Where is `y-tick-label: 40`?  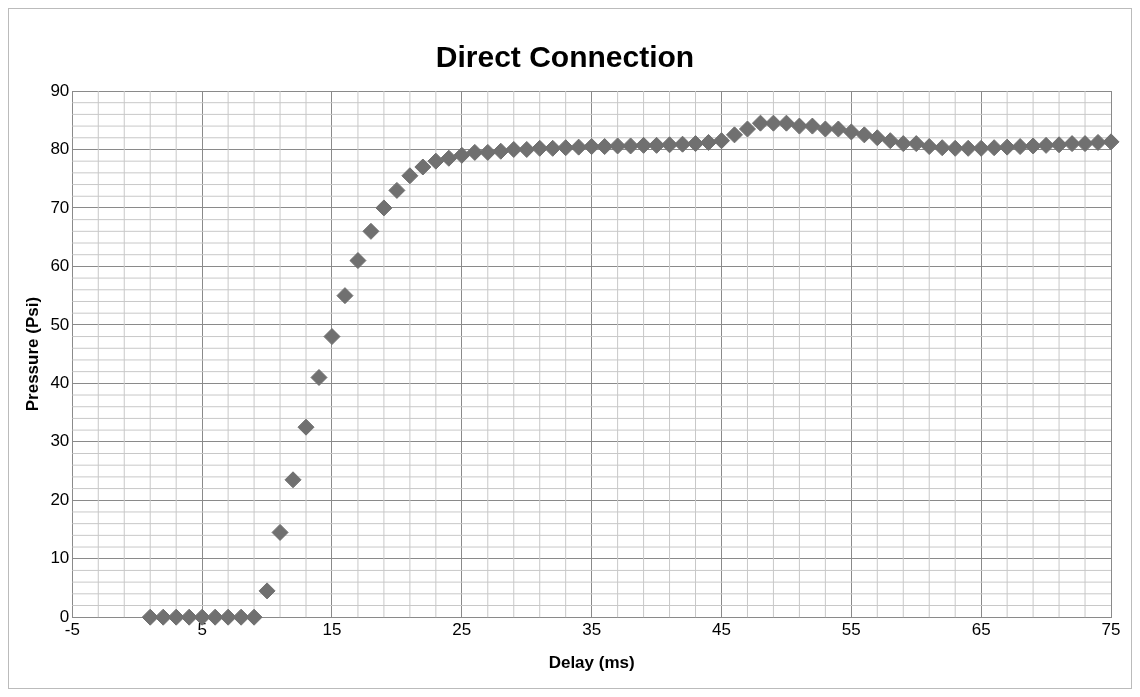
y-tick-label: 40 is located at coordinates (60, 383).